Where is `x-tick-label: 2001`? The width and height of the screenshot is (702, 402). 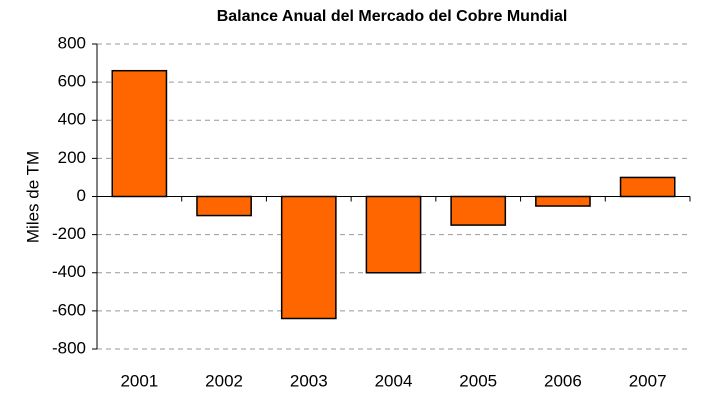
x-tick-label: 2001 is located at coordinates (139, 380).